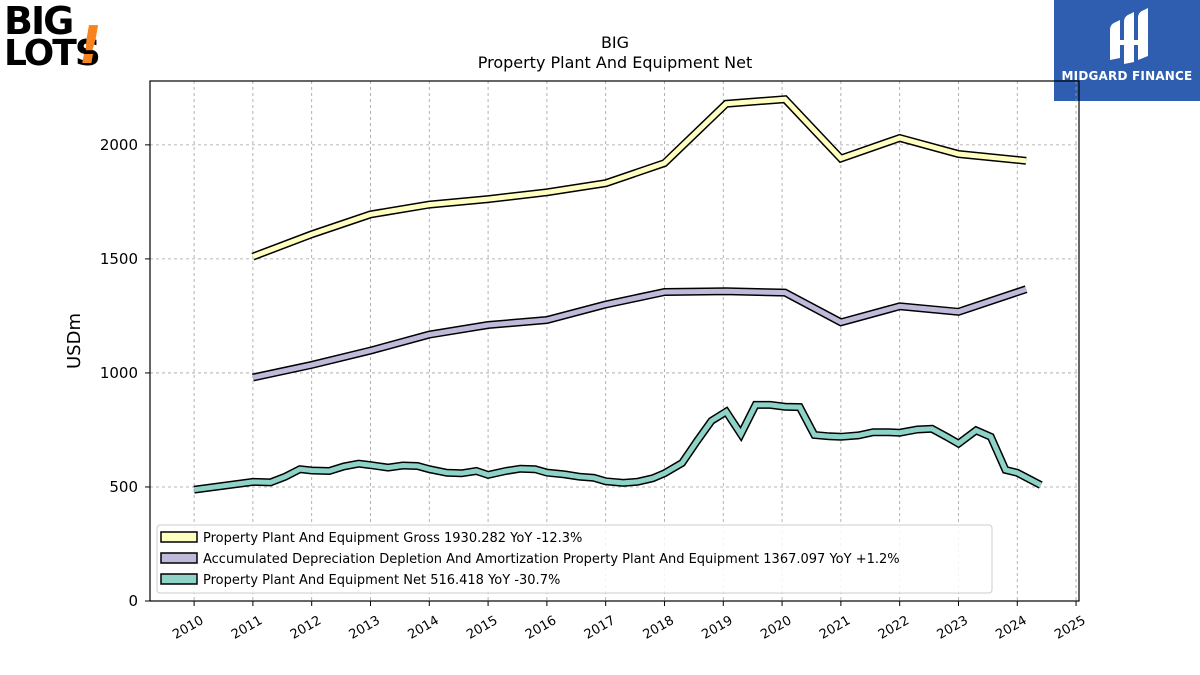 The image size is (1200, 675). What do you see at coordinates (133, 601) in the screenshot?
I see `y-tick-label: 0` at bounding box center [133, 601].